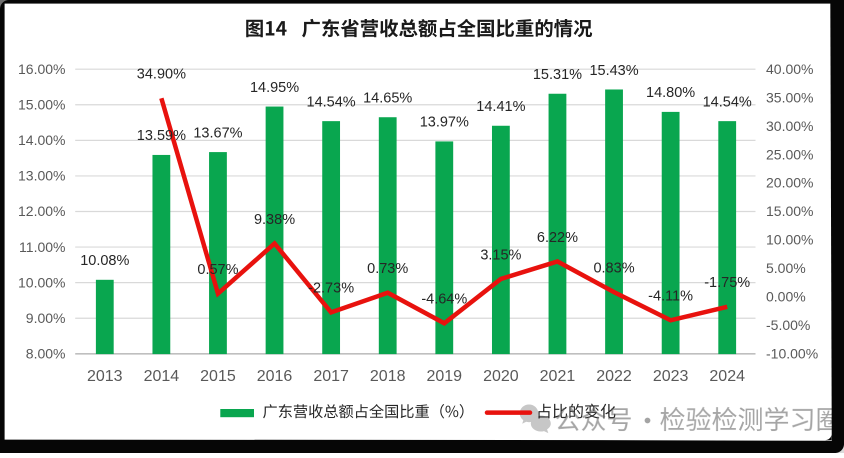 The image size is (844, 458). Describe the element at coordinates (786, 297) in the screenshot. I see `svg-text: 0.00%` at that location.